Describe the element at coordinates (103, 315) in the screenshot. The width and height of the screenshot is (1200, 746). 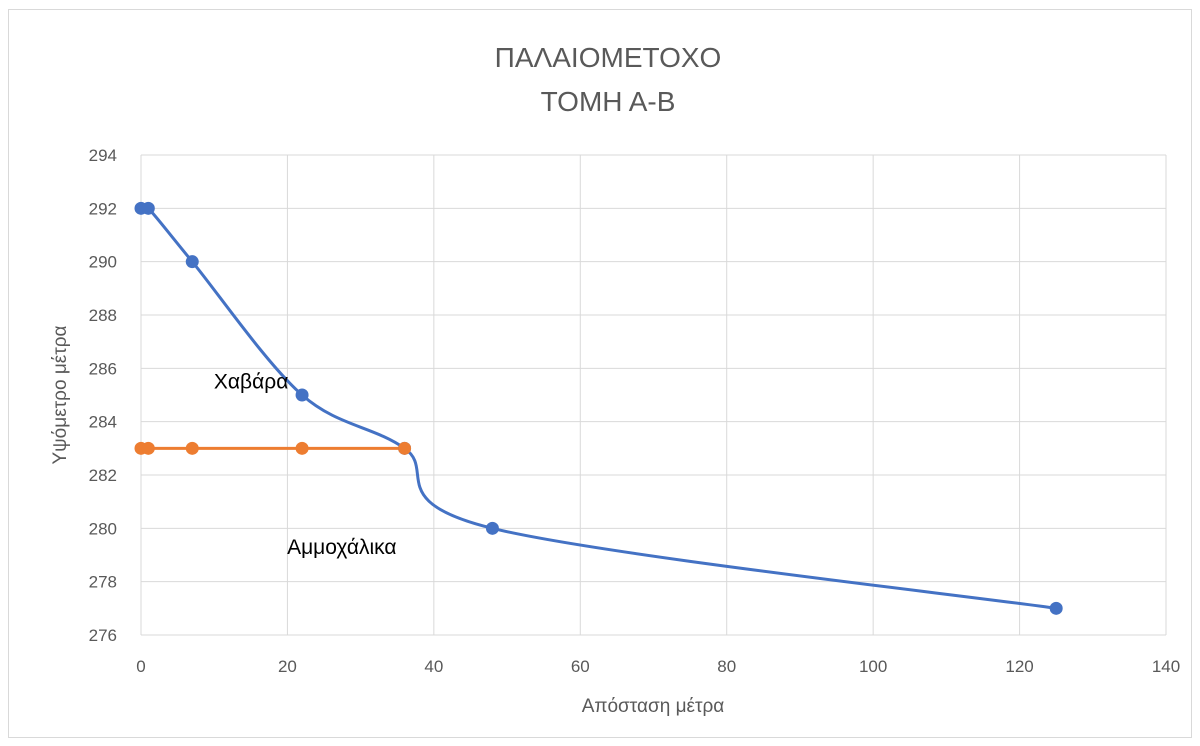
I see `y-tick-label: 288` at that location.